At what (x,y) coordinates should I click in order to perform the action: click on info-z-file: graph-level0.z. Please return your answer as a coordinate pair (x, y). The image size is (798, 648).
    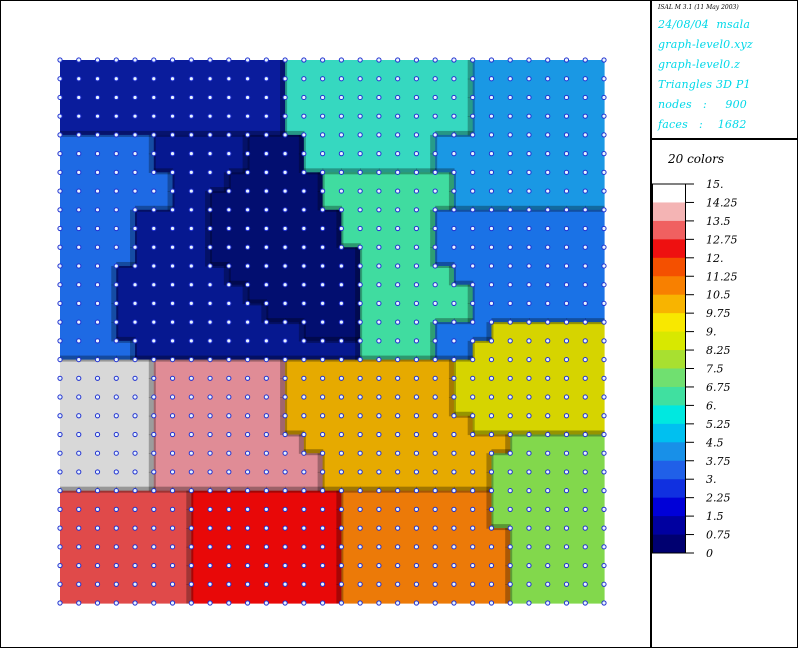
    Looking at the image, I should click on (699, 64).